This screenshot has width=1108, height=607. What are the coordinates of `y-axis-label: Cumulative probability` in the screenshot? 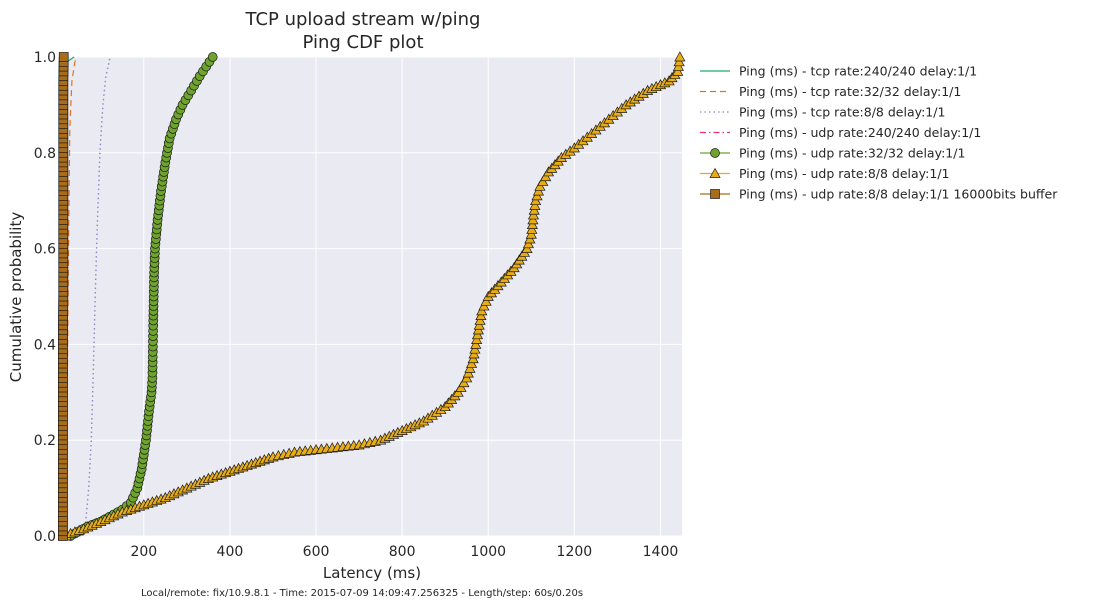 It's located at (16, 297).